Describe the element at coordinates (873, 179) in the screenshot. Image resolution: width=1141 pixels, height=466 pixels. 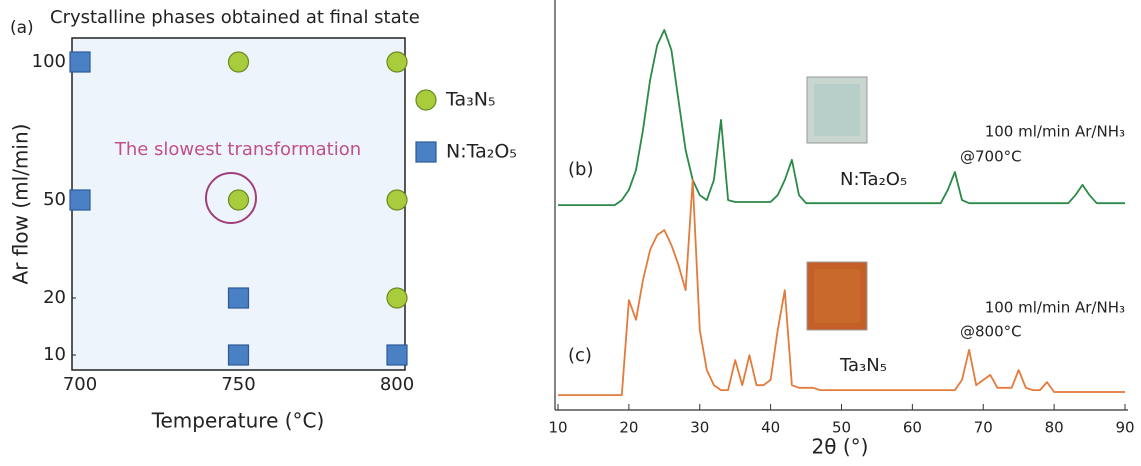
I see `annotation: N:Ta₂O₅` at that location.